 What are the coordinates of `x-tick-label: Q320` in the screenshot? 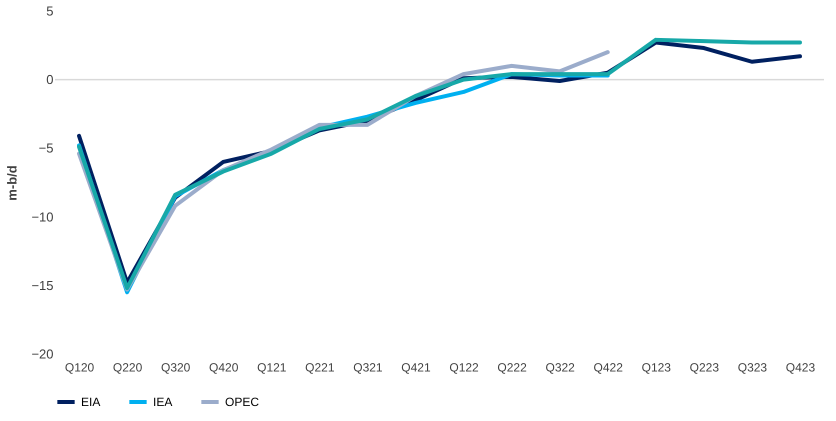 It's located at (175, 367).